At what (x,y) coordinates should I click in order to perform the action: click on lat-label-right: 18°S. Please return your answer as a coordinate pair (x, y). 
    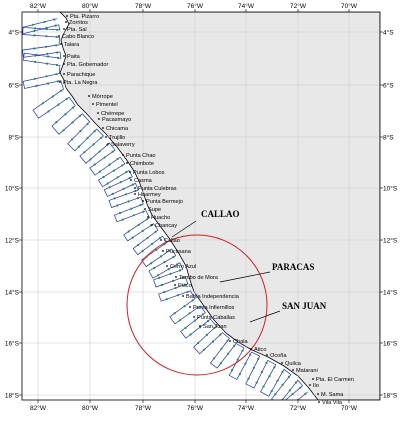
    Looking at the image, I should click on (390, 396).